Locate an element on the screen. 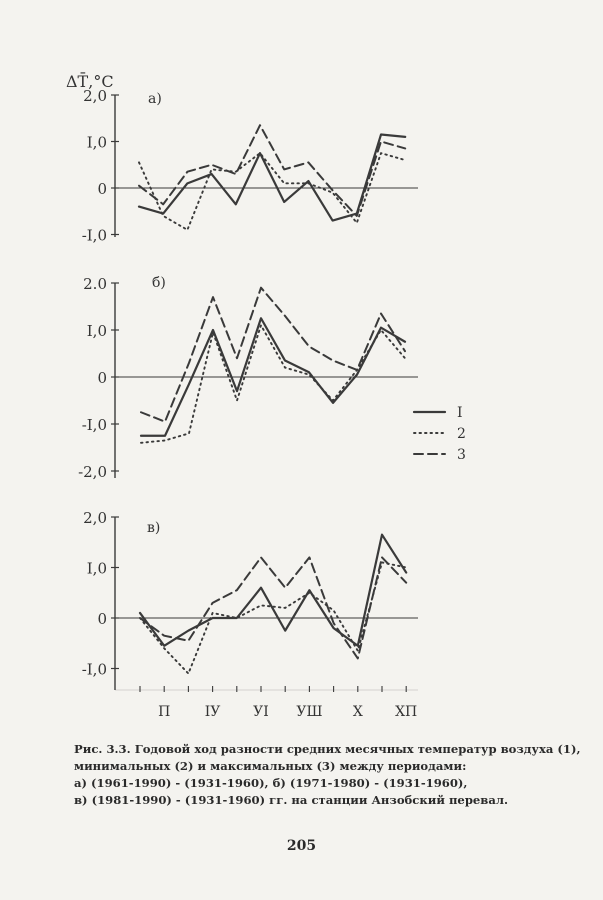 This screenshot has width=603, height=900. legend-label: 3 is located at coordinates (461, 455).